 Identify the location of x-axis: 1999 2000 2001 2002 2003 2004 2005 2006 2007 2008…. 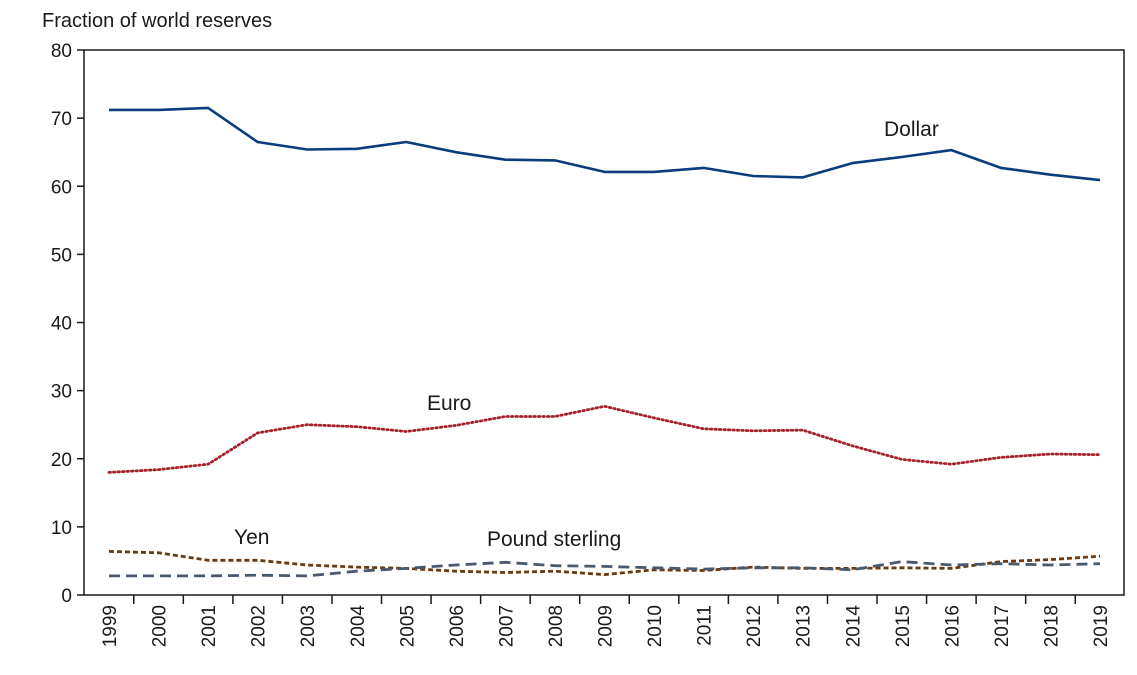
(606, 621).